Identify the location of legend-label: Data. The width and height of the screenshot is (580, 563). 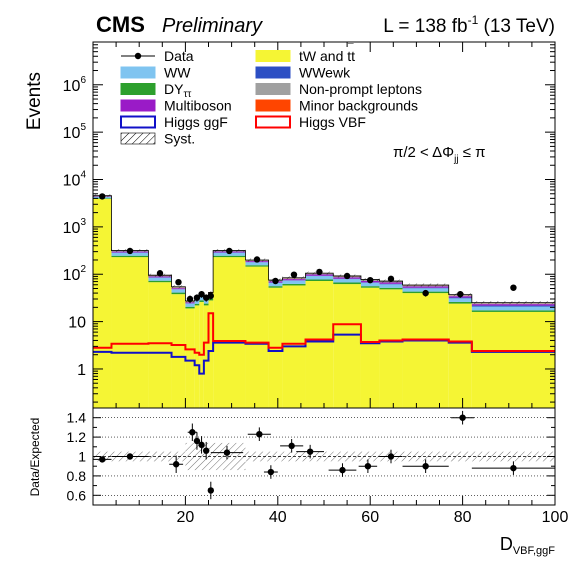
(179, 56).